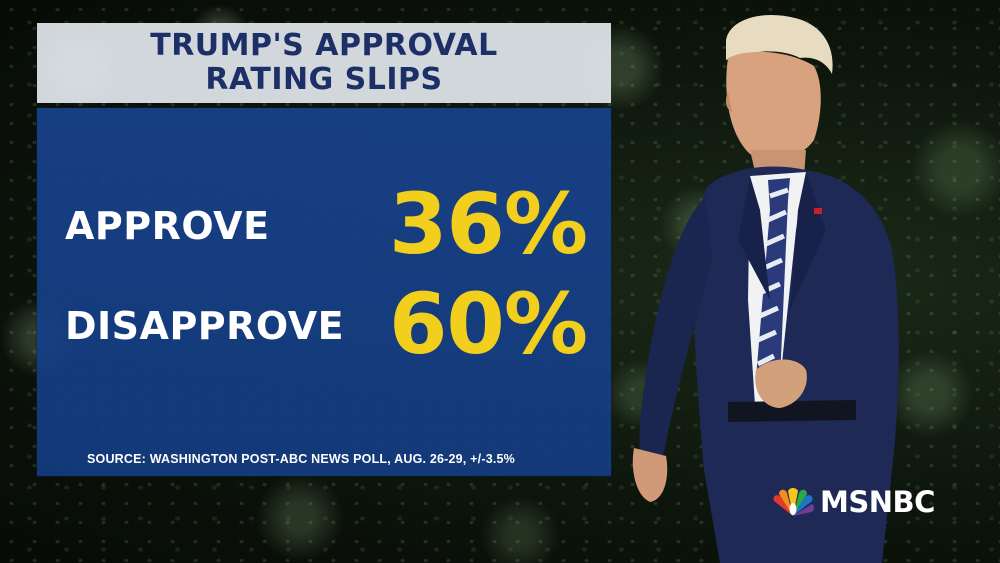 This screenshot has width=1000, height=563. Describe the element at coordinates (488, 324) in the screenshot. I see `disapprove-value: 60%` at that location.